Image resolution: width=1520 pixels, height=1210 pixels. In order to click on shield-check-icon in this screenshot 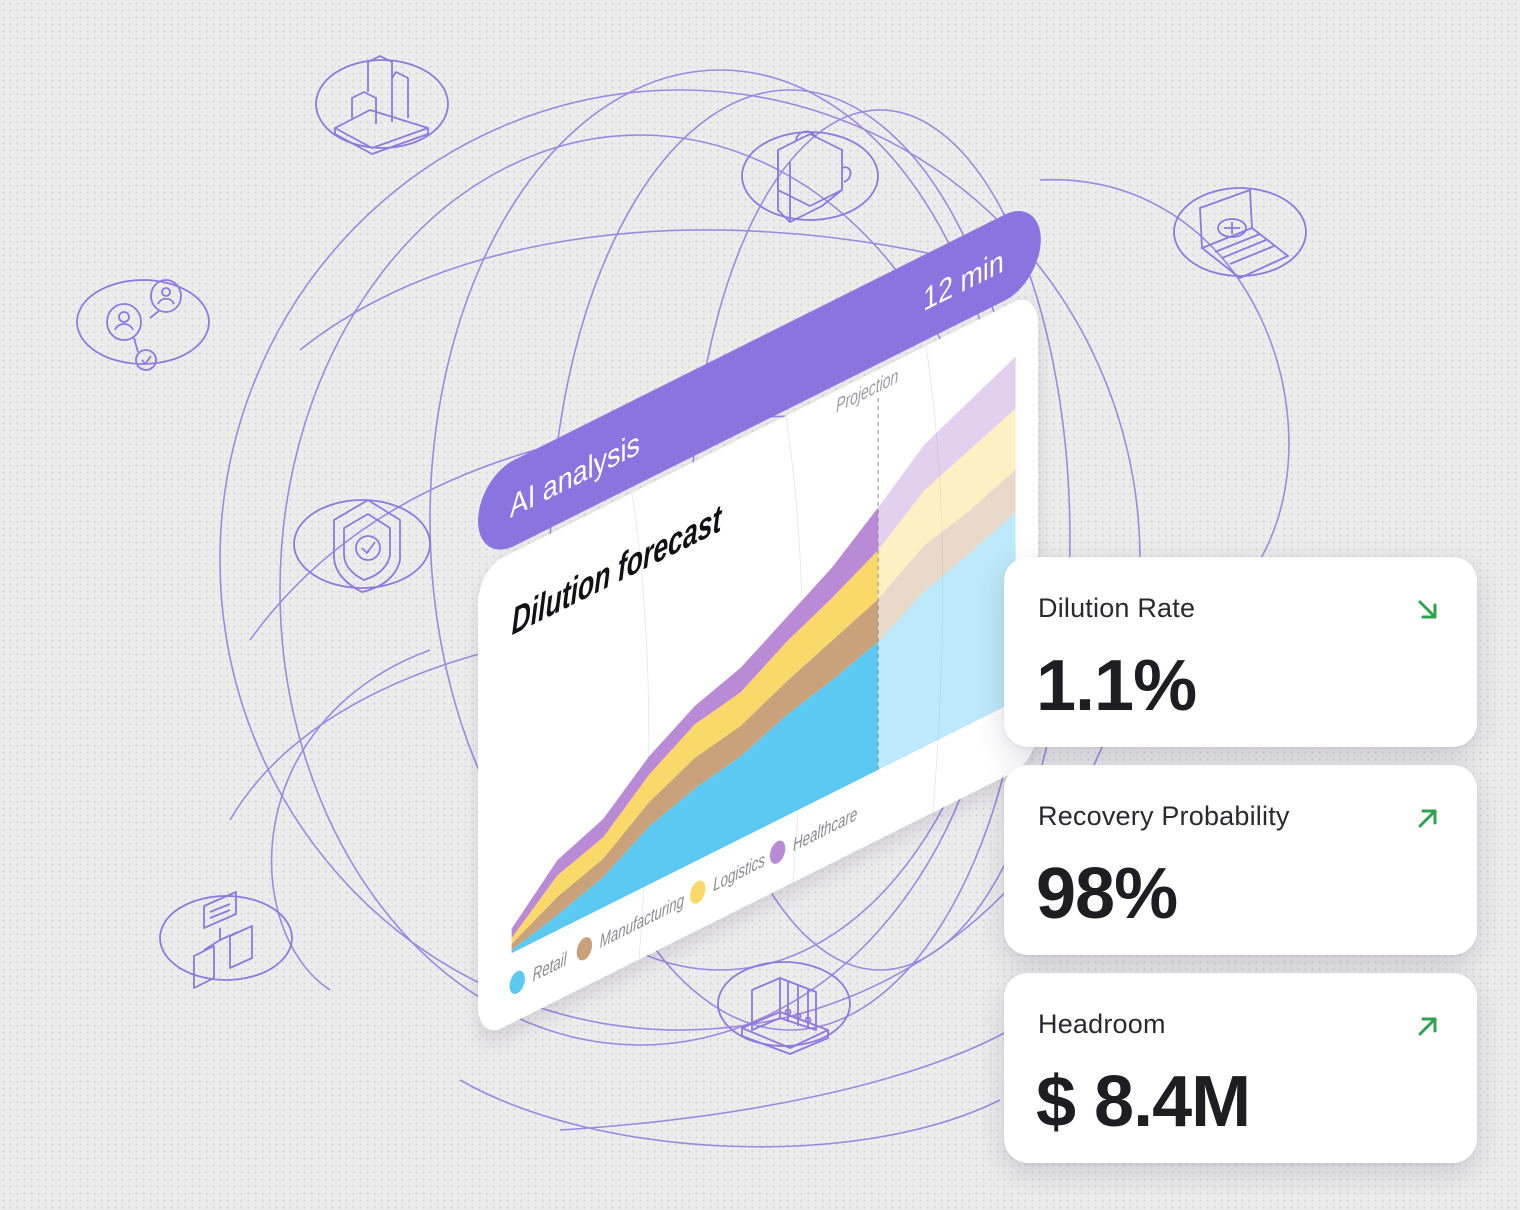, I will do `click(362, 546)`.